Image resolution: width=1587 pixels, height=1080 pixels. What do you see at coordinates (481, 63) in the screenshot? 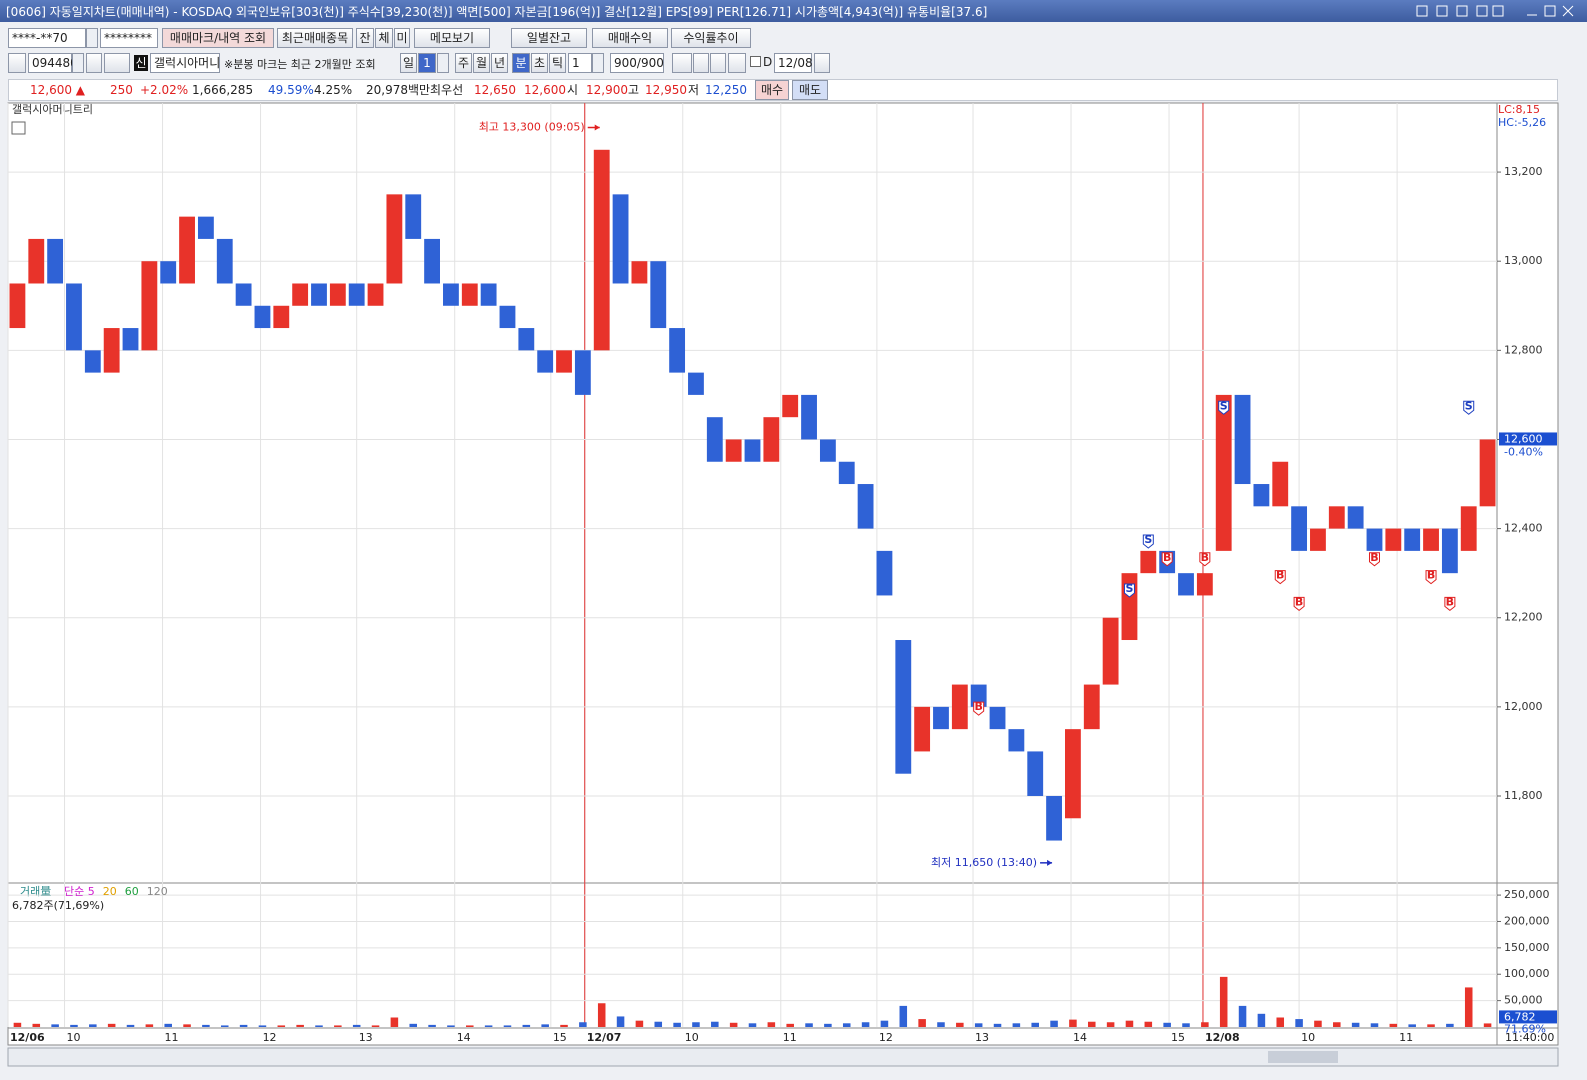
I see `period-button: 월` at bounding box center [481, 63].